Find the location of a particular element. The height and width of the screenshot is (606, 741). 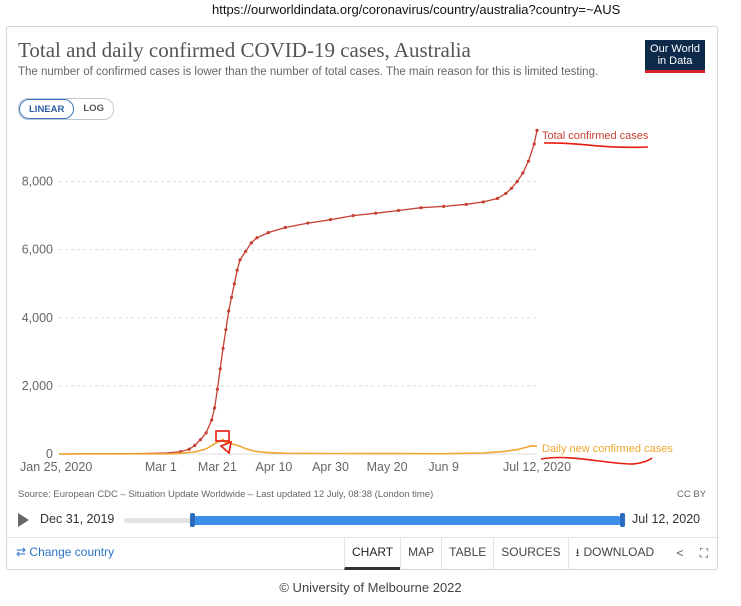

tab-bar: CHART MAP TABLE SOURCES ⭳ DOWNLOAD is located at coordinates (502, 554).